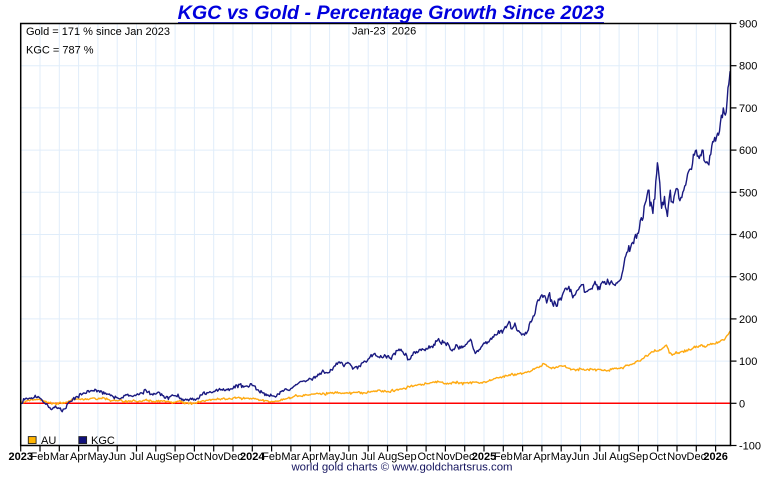  What do you see at coordinates (748, 25) in the screenshot?
I see `svg-text: 900` at bounding box center [748, 25].